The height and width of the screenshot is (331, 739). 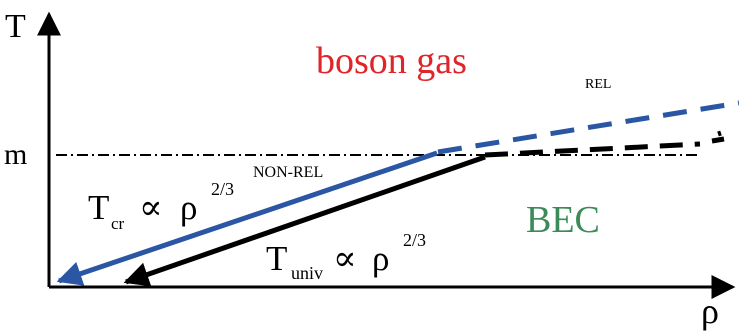 I want to click on universal-formula-proportional: ∝, so click(x=345, y=258).